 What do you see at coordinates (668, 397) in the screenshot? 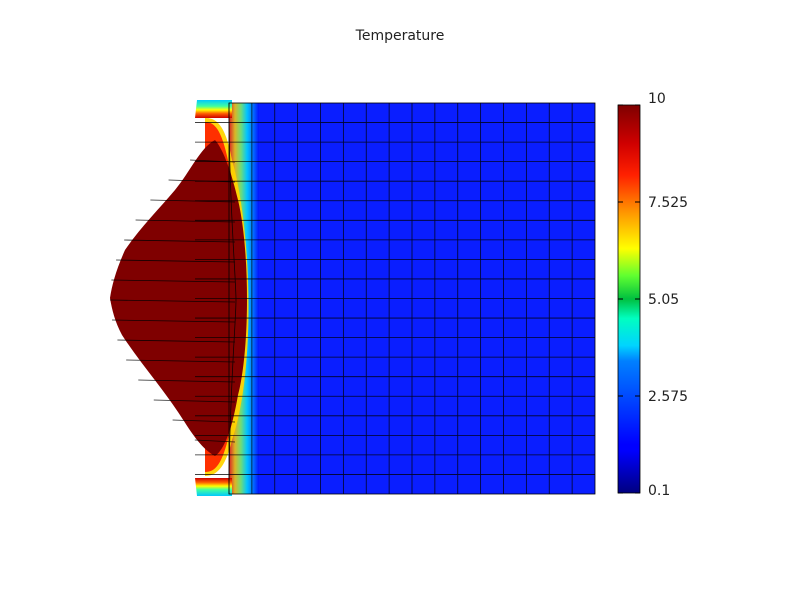
I see `colorbar-tick-label: 2.575` at bounding box center [668, 397].